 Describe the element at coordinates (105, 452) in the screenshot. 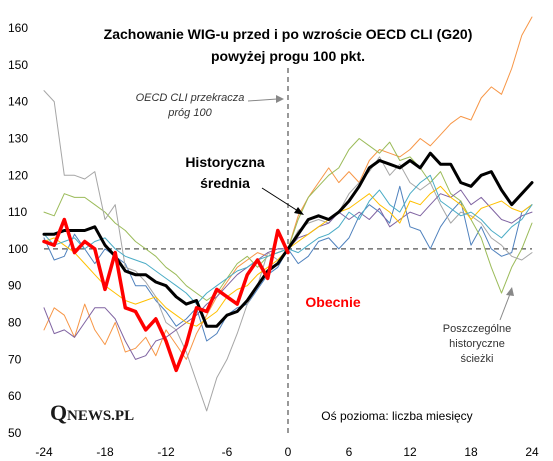

I see `x-tick-label: -18` at that location.